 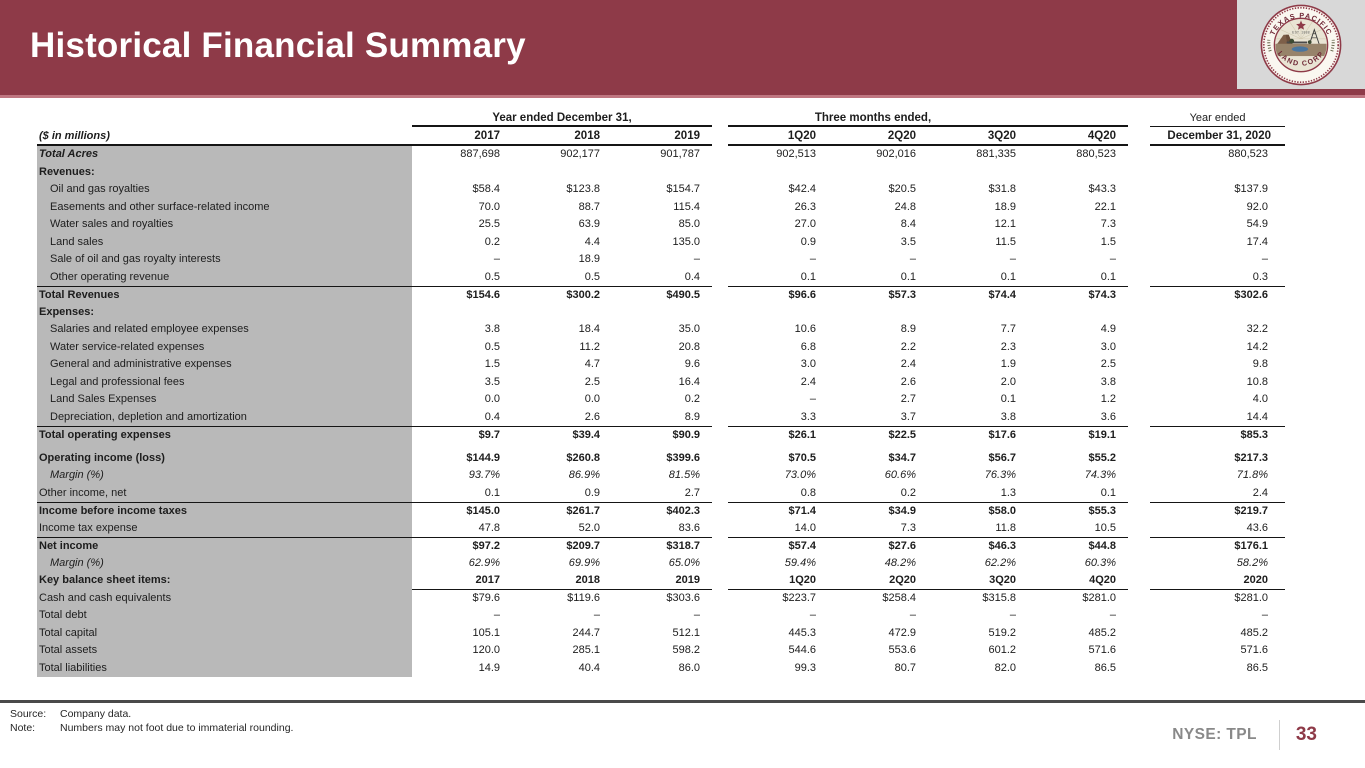 What do you see at coordinates (589, 527) in the screenshot?
I see `cell-value: 52.0` at bounding box center [589, 527].